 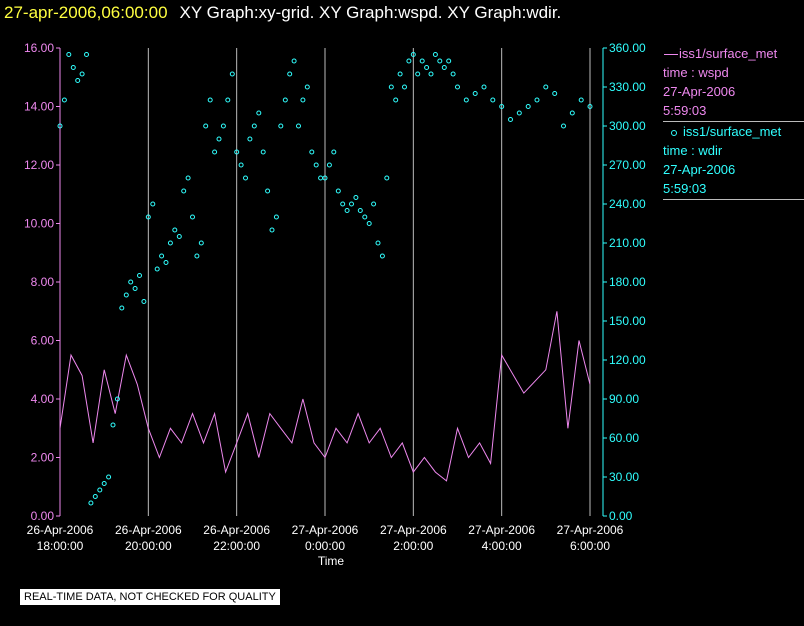 What do you see at coordinates (43, 399) in the screenshot?
I see `left-tick-label: 4.00` at bounding box center [43, 399].